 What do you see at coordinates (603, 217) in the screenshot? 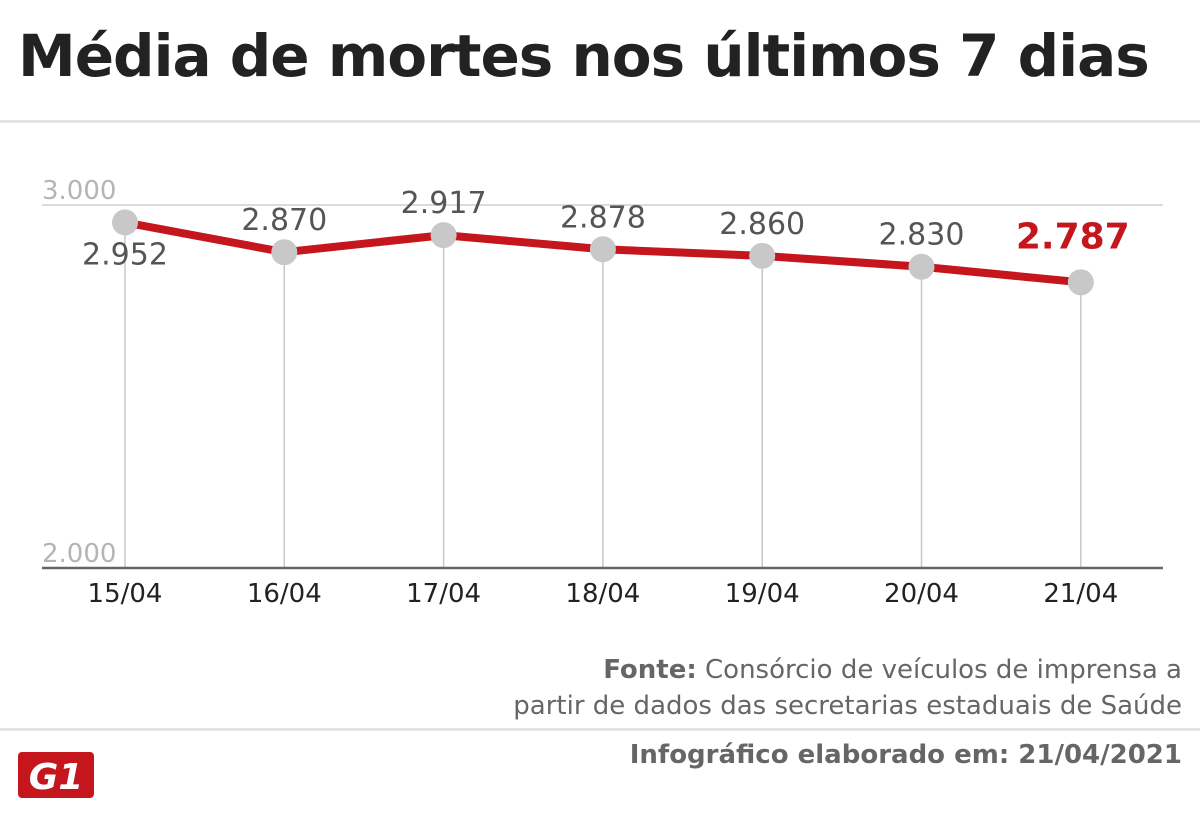
I see `data-label: 2.878` at bounding box center [603, 217].